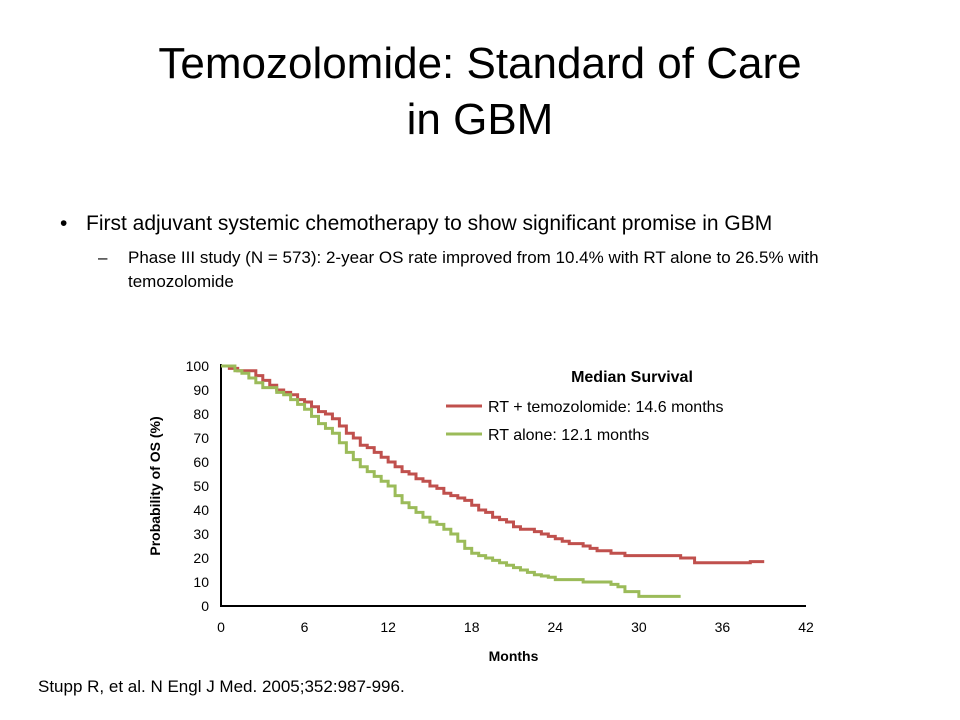 Image resolution: width=960 pixels, height=720 pixels. Describe the element at coordinates (205, 606) in the screenshot. I see `y-tick-label: 0` at that location.